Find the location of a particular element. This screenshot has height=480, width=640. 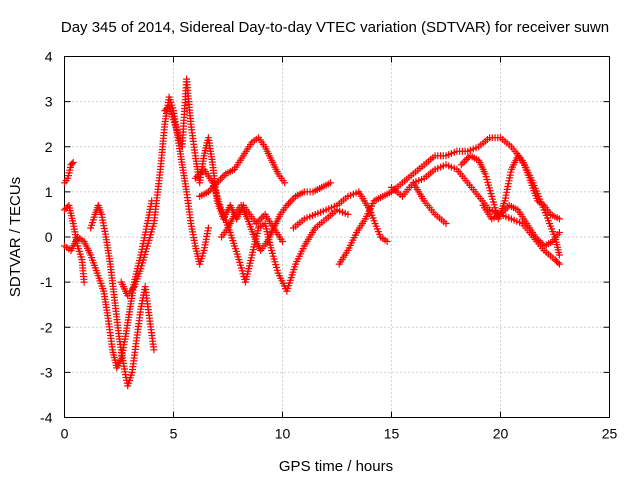

y-tick-label: 4 is located at coordinates (49, 57).